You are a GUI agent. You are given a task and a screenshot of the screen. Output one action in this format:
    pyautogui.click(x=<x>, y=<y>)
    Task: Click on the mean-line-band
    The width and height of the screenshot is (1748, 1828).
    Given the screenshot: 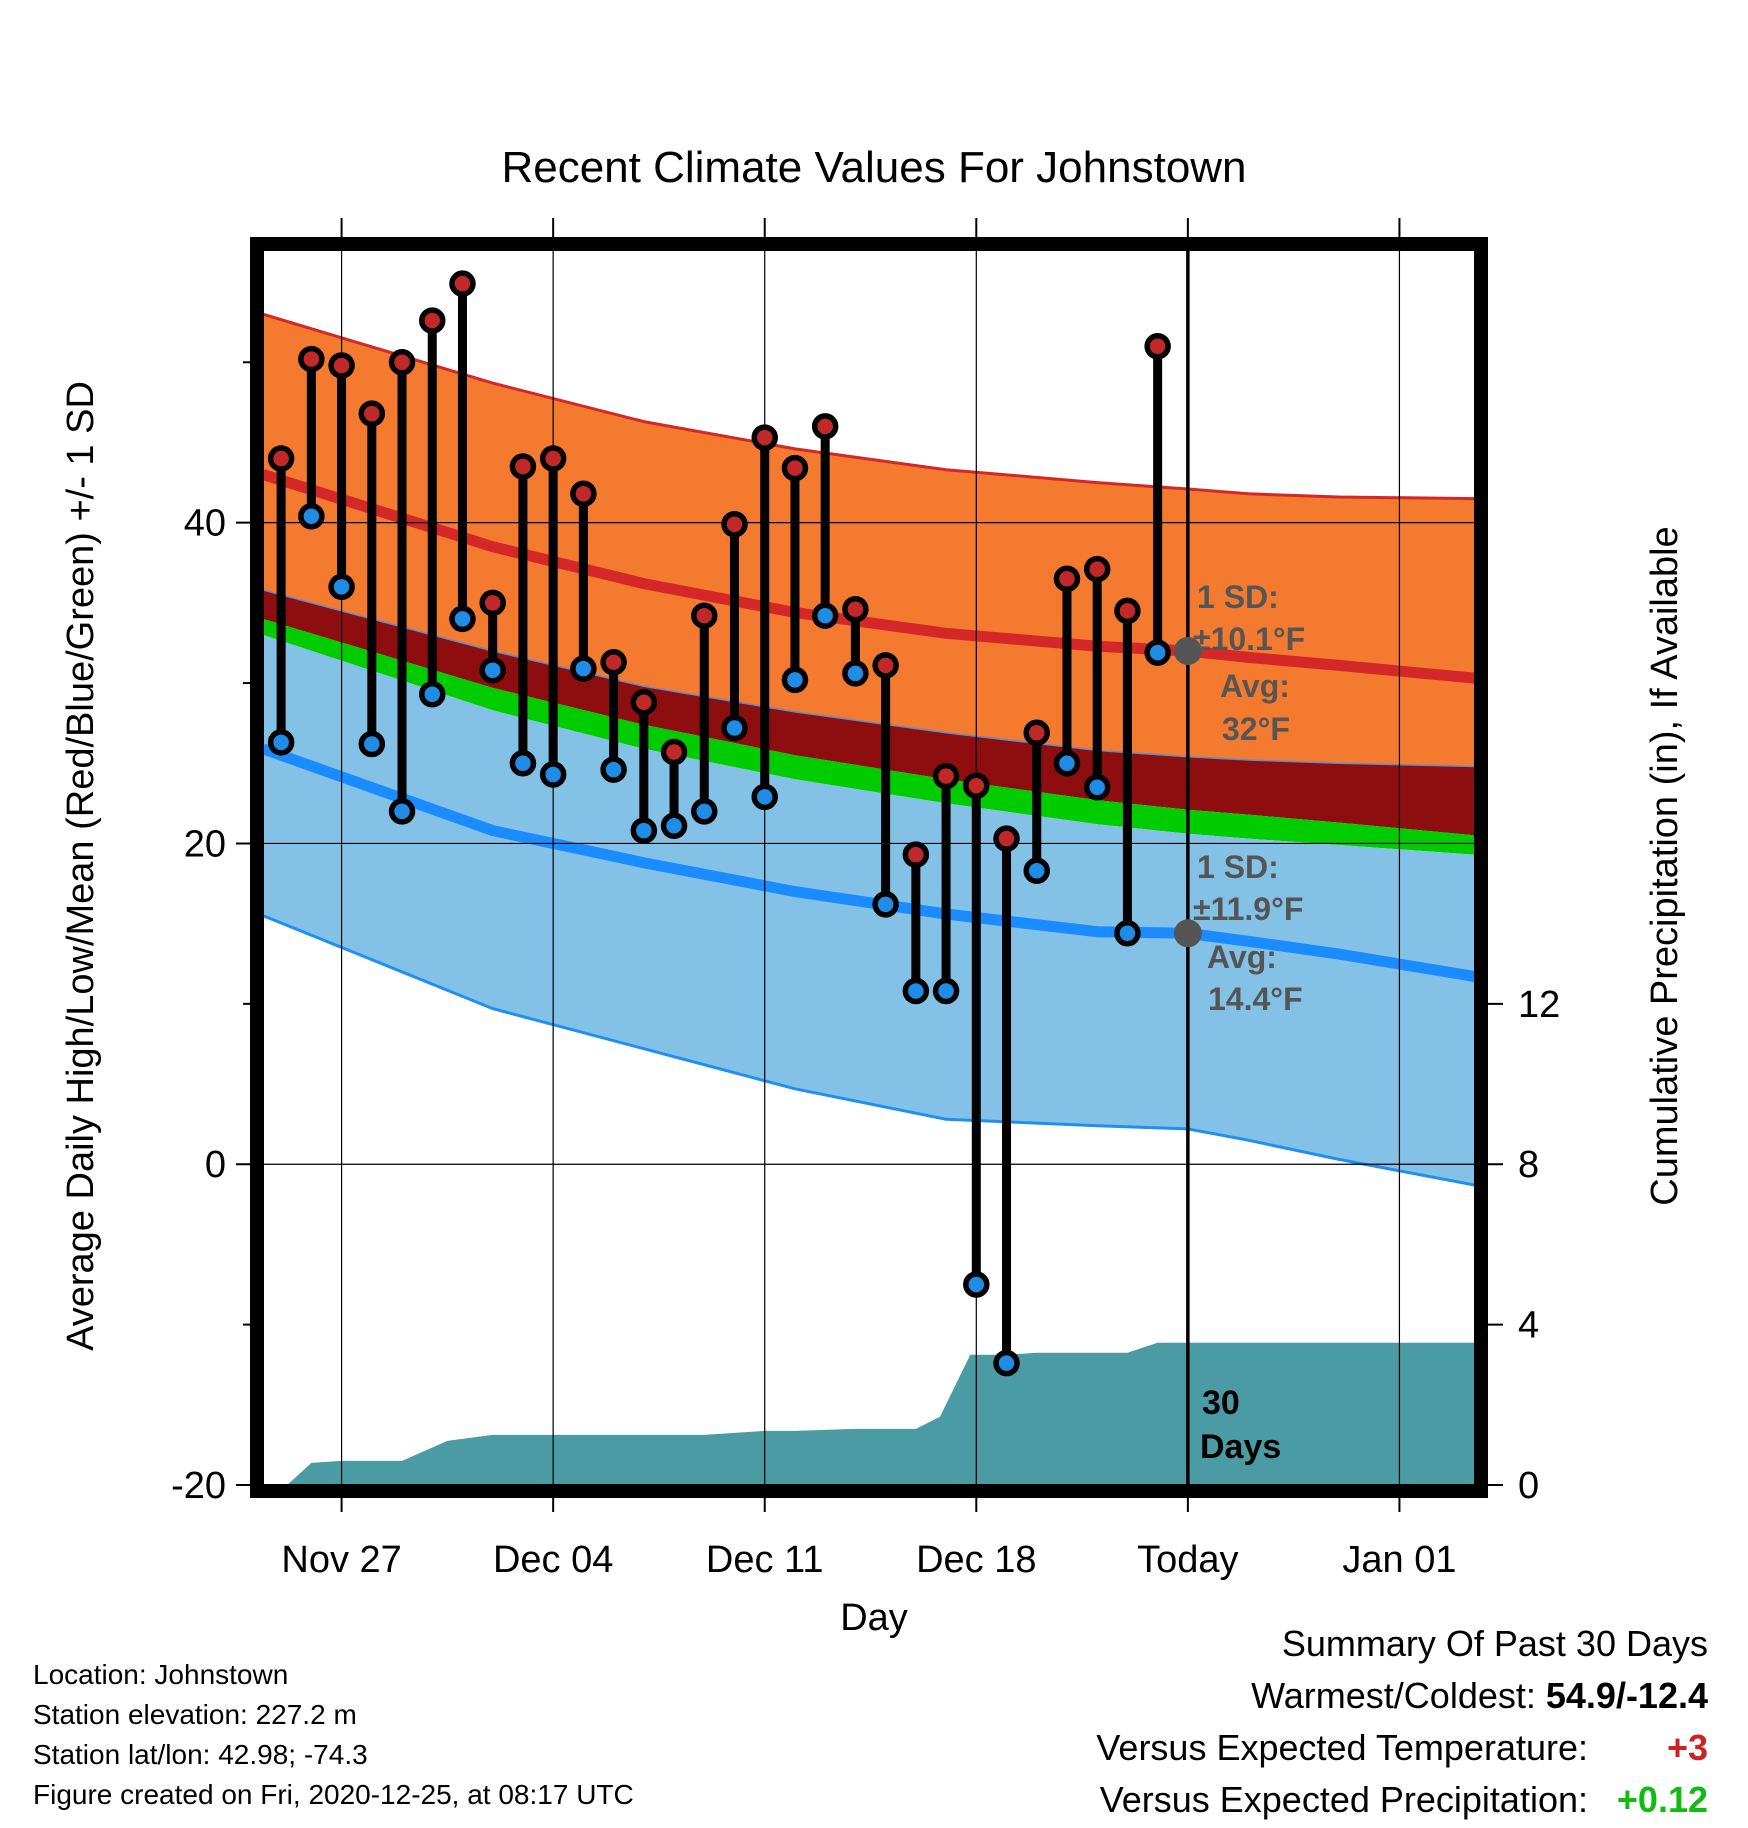 What is the action you would take?
    pyautogui.click(x=869, y=736)
    